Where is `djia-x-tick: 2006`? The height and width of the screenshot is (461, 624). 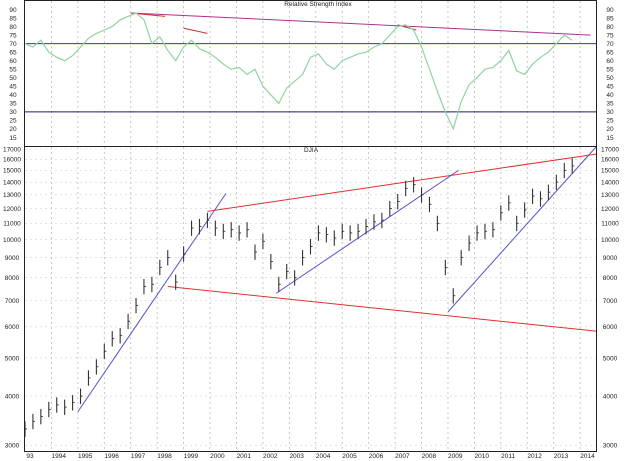 djia-x-tick: 2006 is located at coordinates (376, 456).